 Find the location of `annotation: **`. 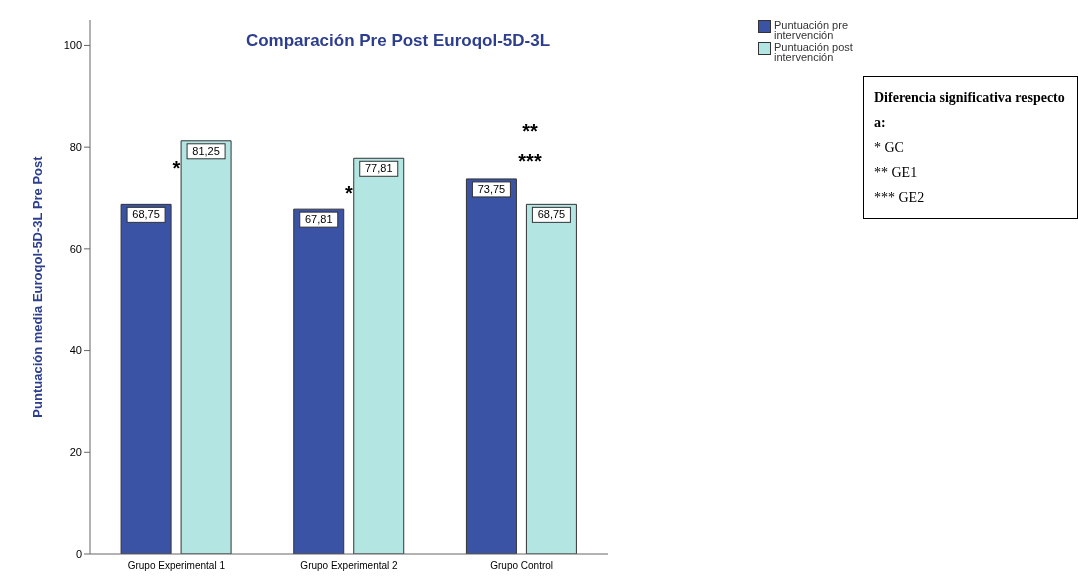

annotation: ** is located at coordinates (530, 131).